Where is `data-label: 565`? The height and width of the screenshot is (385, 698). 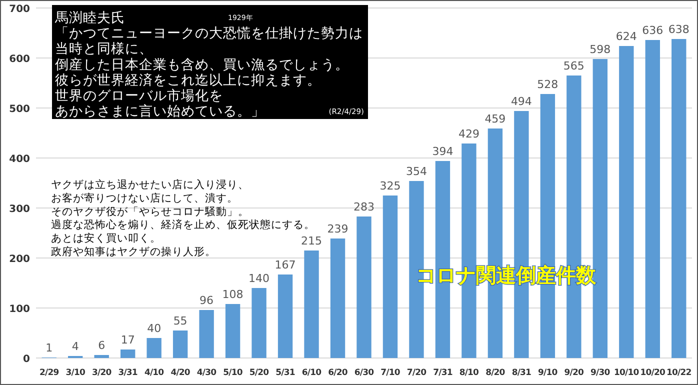
data-label: 565 is located at coordinates (573, 66).